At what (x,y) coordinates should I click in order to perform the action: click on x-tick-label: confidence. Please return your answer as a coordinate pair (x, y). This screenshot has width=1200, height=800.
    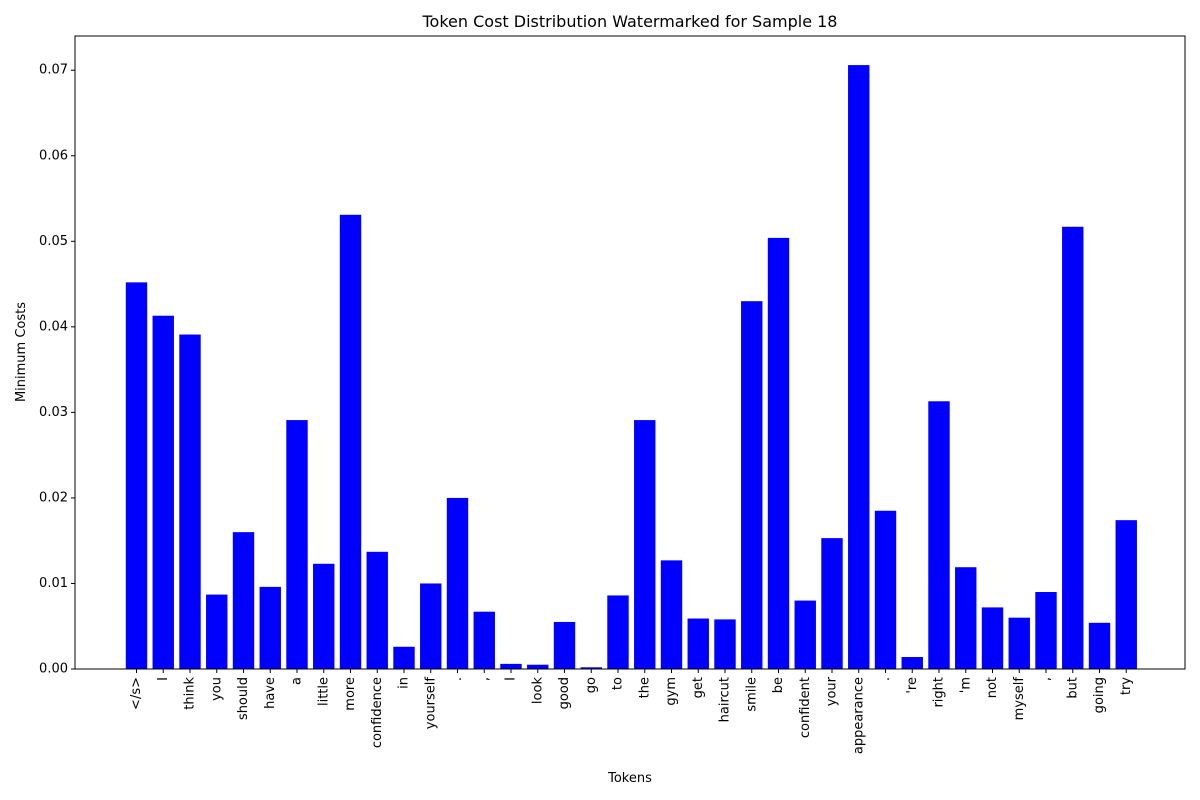
    Looking at the image, I should click on (377, 712).